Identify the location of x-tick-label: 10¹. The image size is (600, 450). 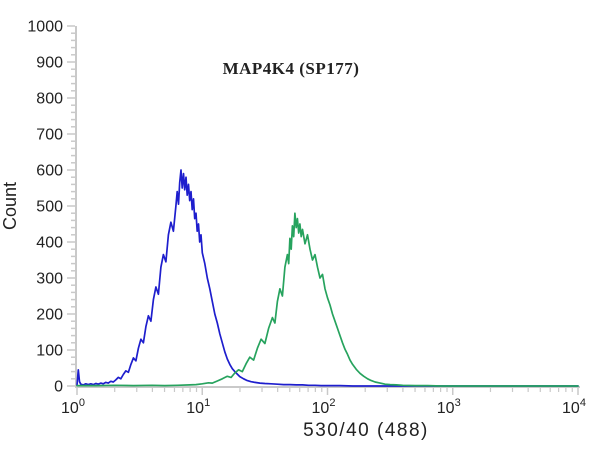
(198, 407).